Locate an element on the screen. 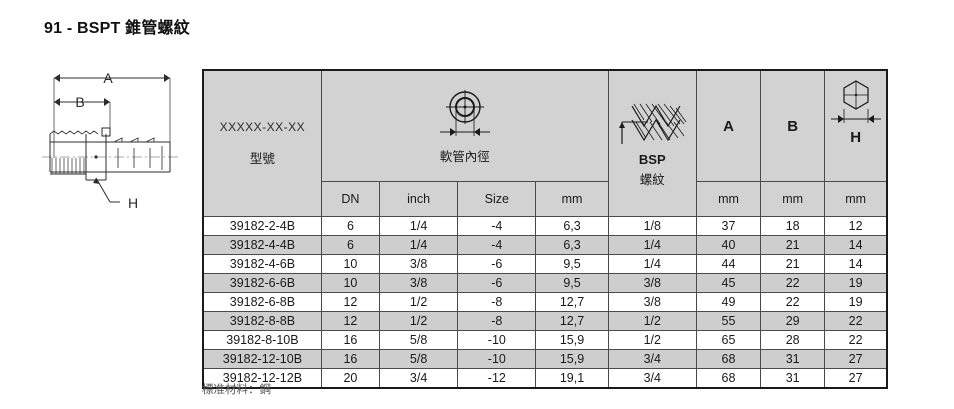 This screenshot has height=409, width=954. header-model: XXXXX-XX-XX 型號 is located at coordinates (262, 143).